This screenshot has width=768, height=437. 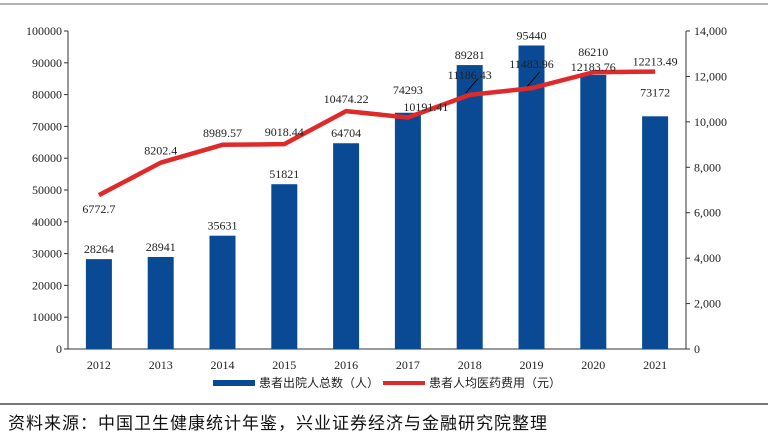 What do you see at coordinates (47, 158) in the screenshot?
I see `left-tick-label: 60000` at bounding box center [47, 158].